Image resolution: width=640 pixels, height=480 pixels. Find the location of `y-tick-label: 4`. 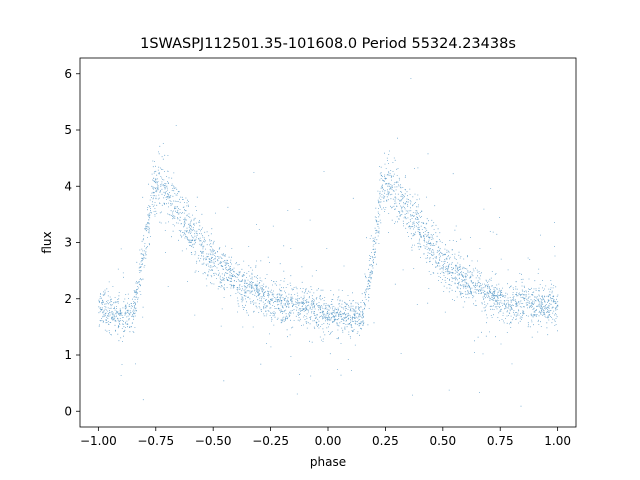

y-tick-label: 4 is located at coordinates (68, 186).